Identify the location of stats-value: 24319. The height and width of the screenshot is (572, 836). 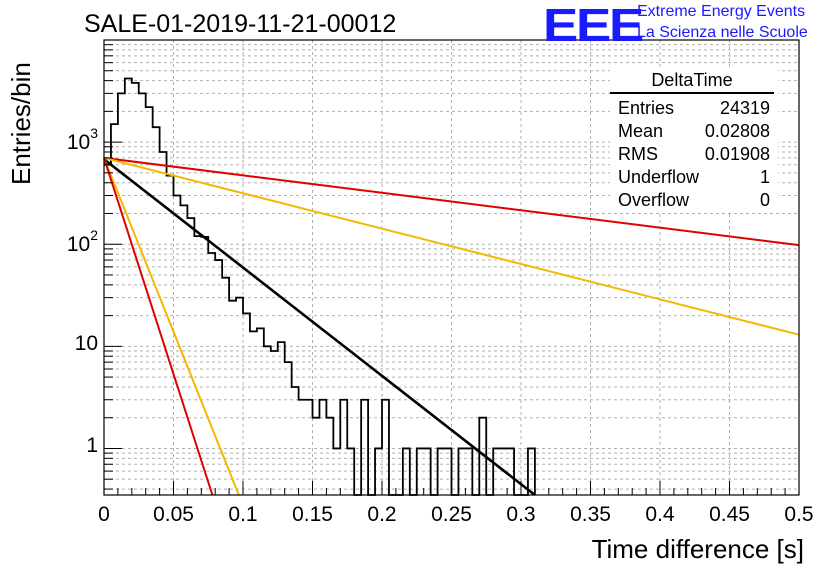
(744, 108).